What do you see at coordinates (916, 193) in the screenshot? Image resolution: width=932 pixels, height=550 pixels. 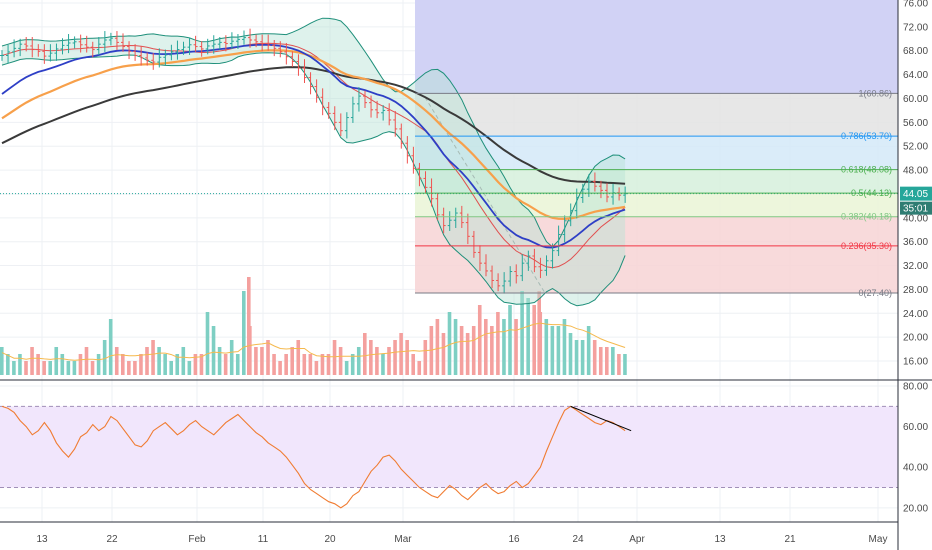 I see `current-price-tag` at bounding box center [916, 193].